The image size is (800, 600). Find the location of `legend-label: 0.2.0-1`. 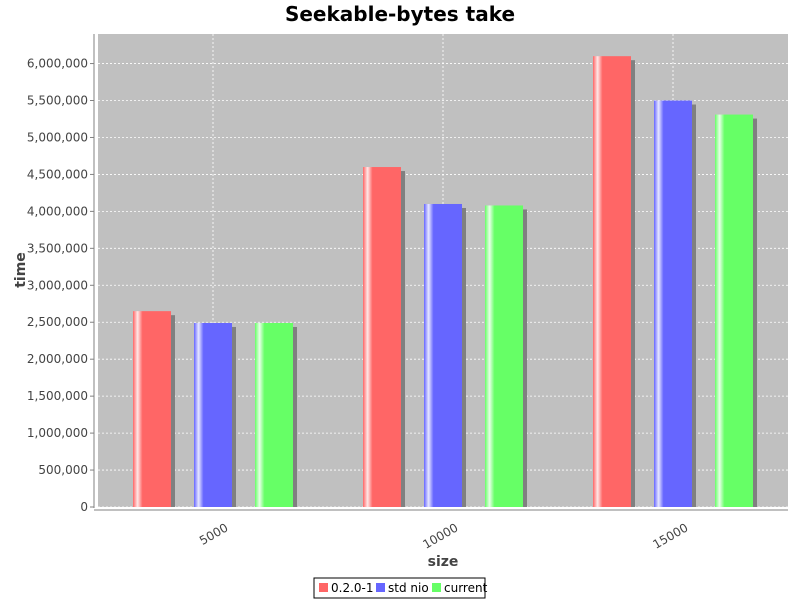

legend-label: 0.2.0-1 is located at coordinates (352, 588).